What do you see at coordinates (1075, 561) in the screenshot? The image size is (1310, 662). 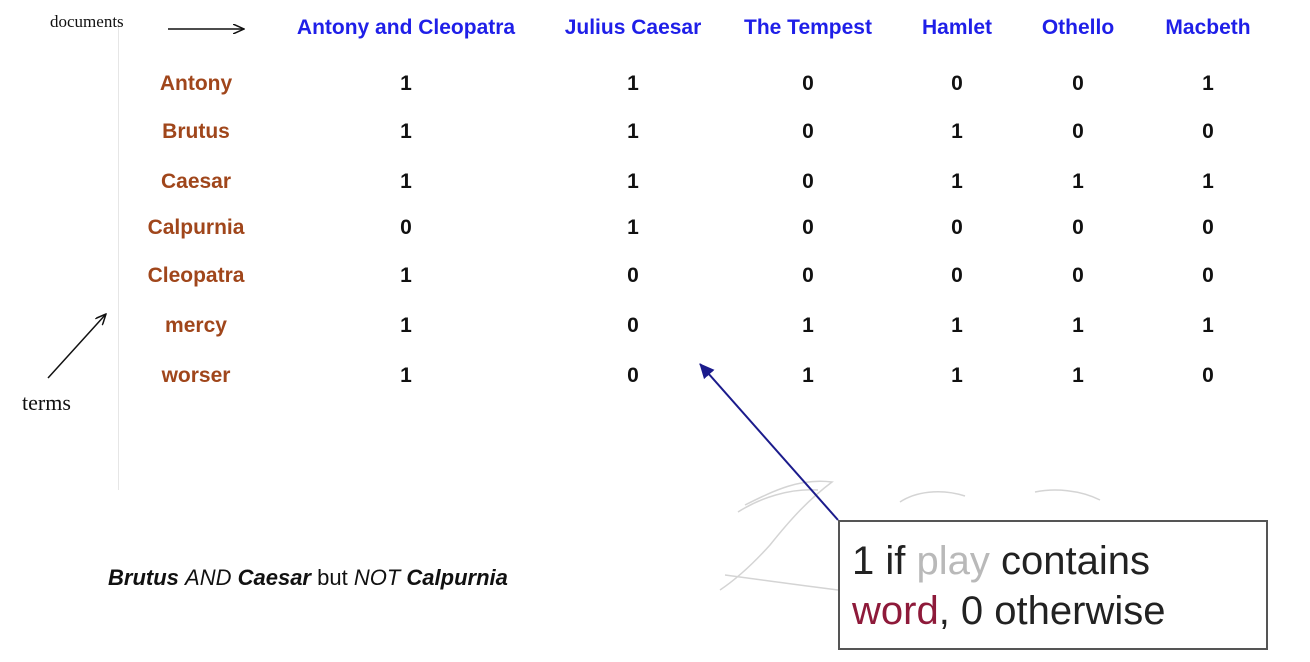 I see `callout-text: contains` at bounding box center [1075, 561].